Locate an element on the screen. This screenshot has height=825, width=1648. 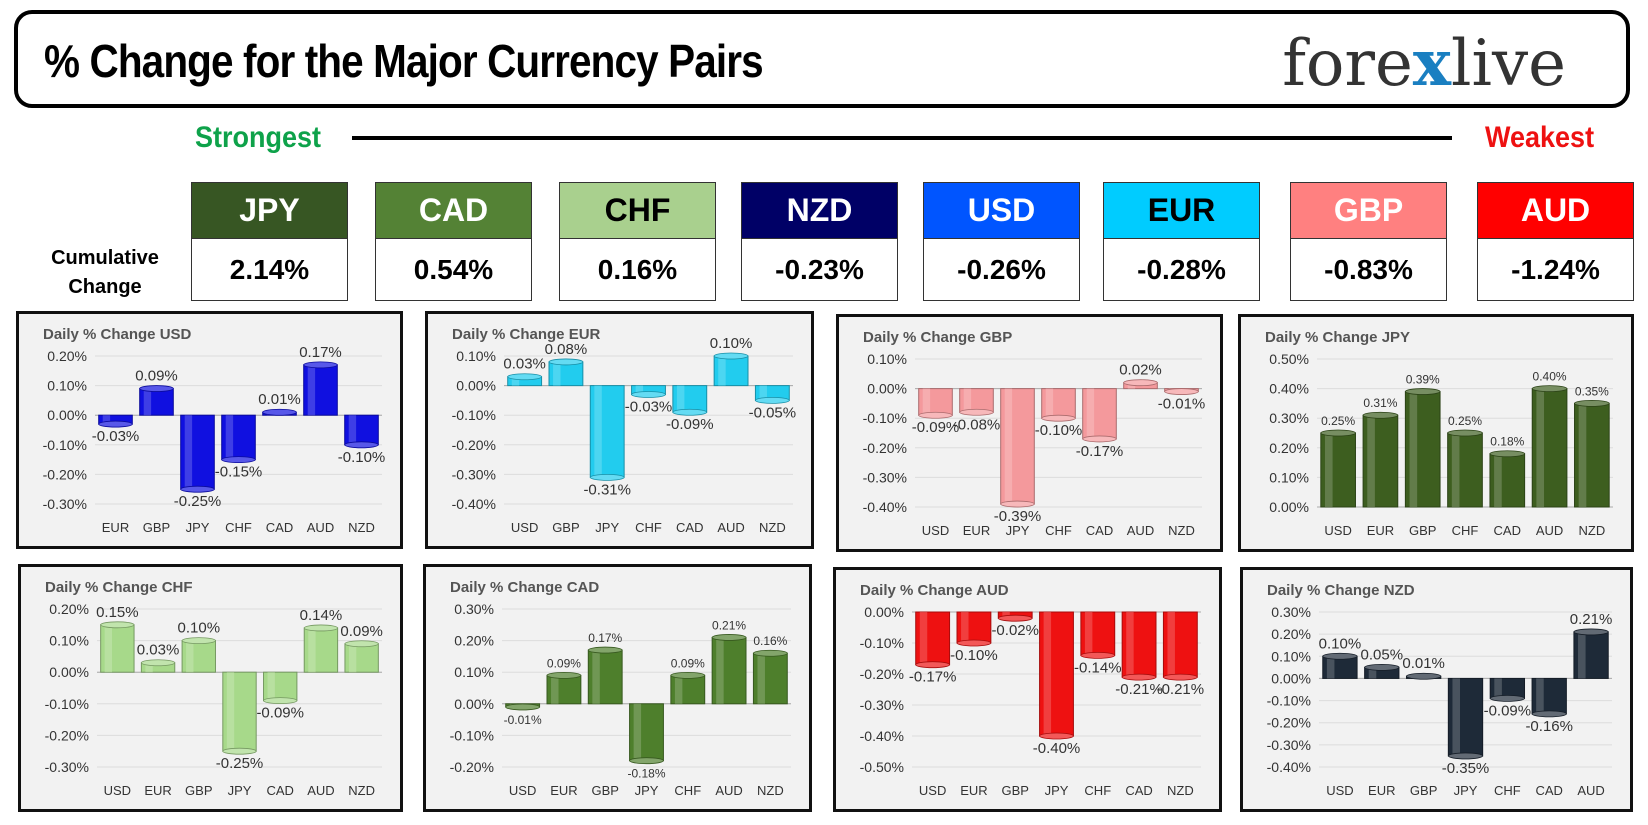
cumulative-value: -1.24% is located at coordinates (1555, 270).